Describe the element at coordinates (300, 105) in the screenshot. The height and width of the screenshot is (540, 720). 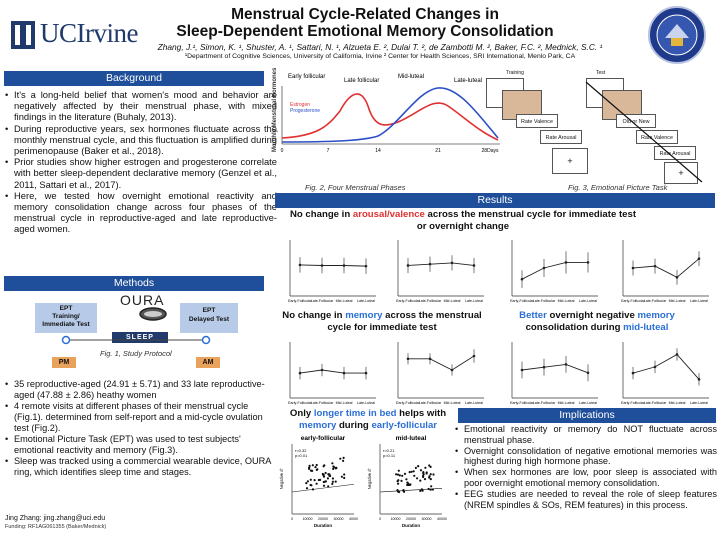
I see `fig2-legend-estrogen: Estrogen` at that location.